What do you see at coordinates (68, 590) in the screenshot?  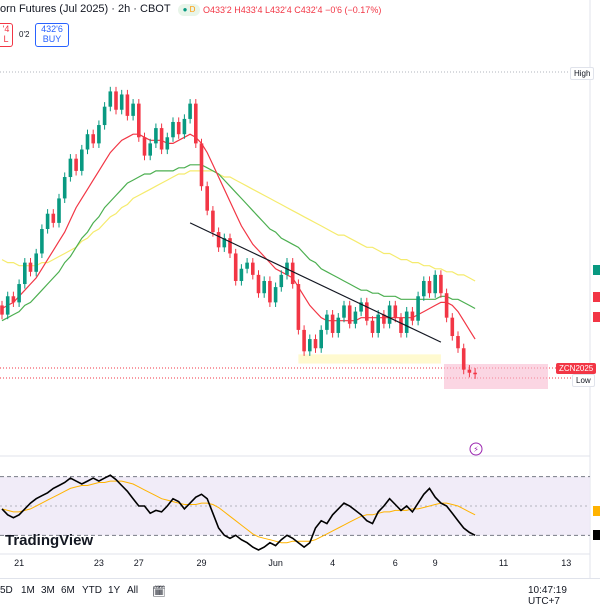 I see `range-button-6m: 6M` at bounding box center [68, 590].